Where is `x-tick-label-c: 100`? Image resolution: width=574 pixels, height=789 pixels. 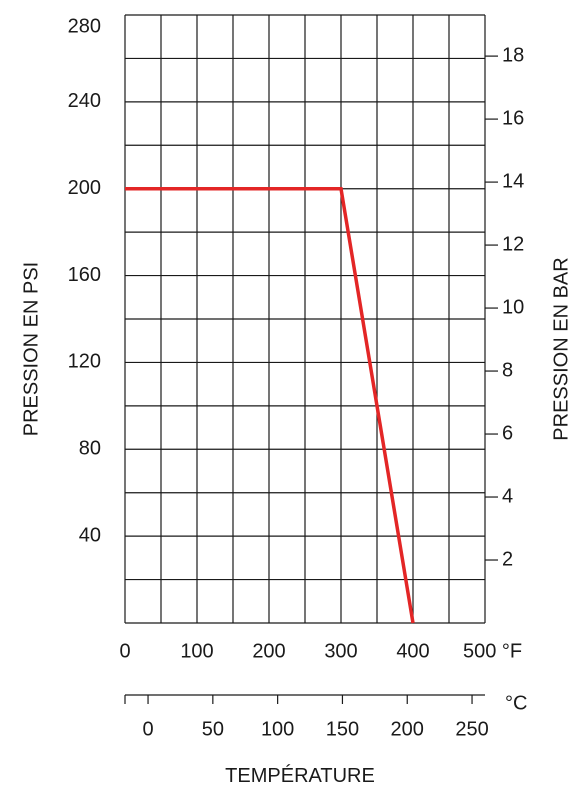
x-tick-label-c: 100 is located at coordinates (277, 729).